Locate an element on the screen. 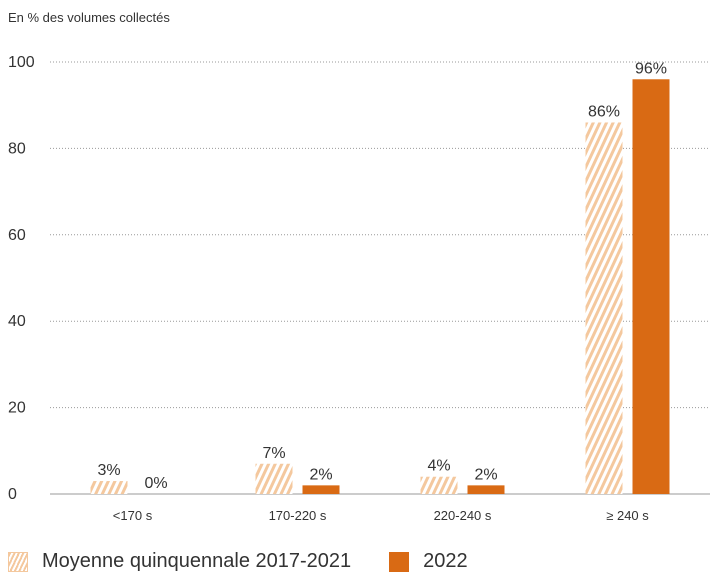 The image size is (720, 579). legend-label-average: Moyenne quinquennale 2017-2021 is located at coordinates (197, 561).